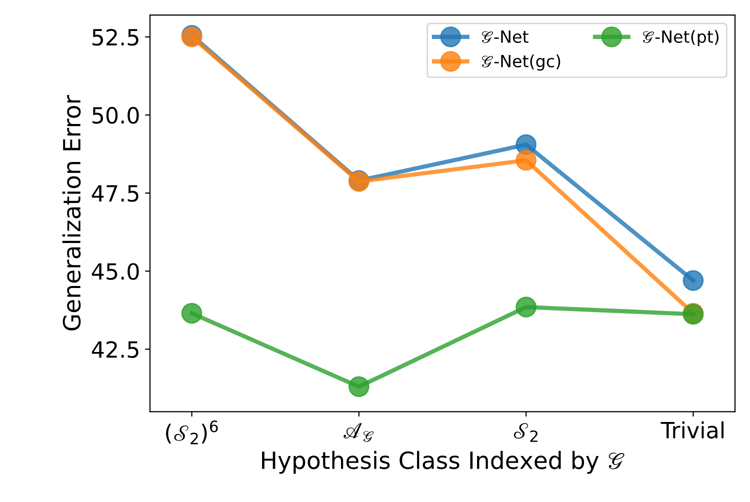 The image size is (750, 502). Describe the element at coordinates (115, 115) in the screenshot. I see `y-tick-label: 50.0` at that location.